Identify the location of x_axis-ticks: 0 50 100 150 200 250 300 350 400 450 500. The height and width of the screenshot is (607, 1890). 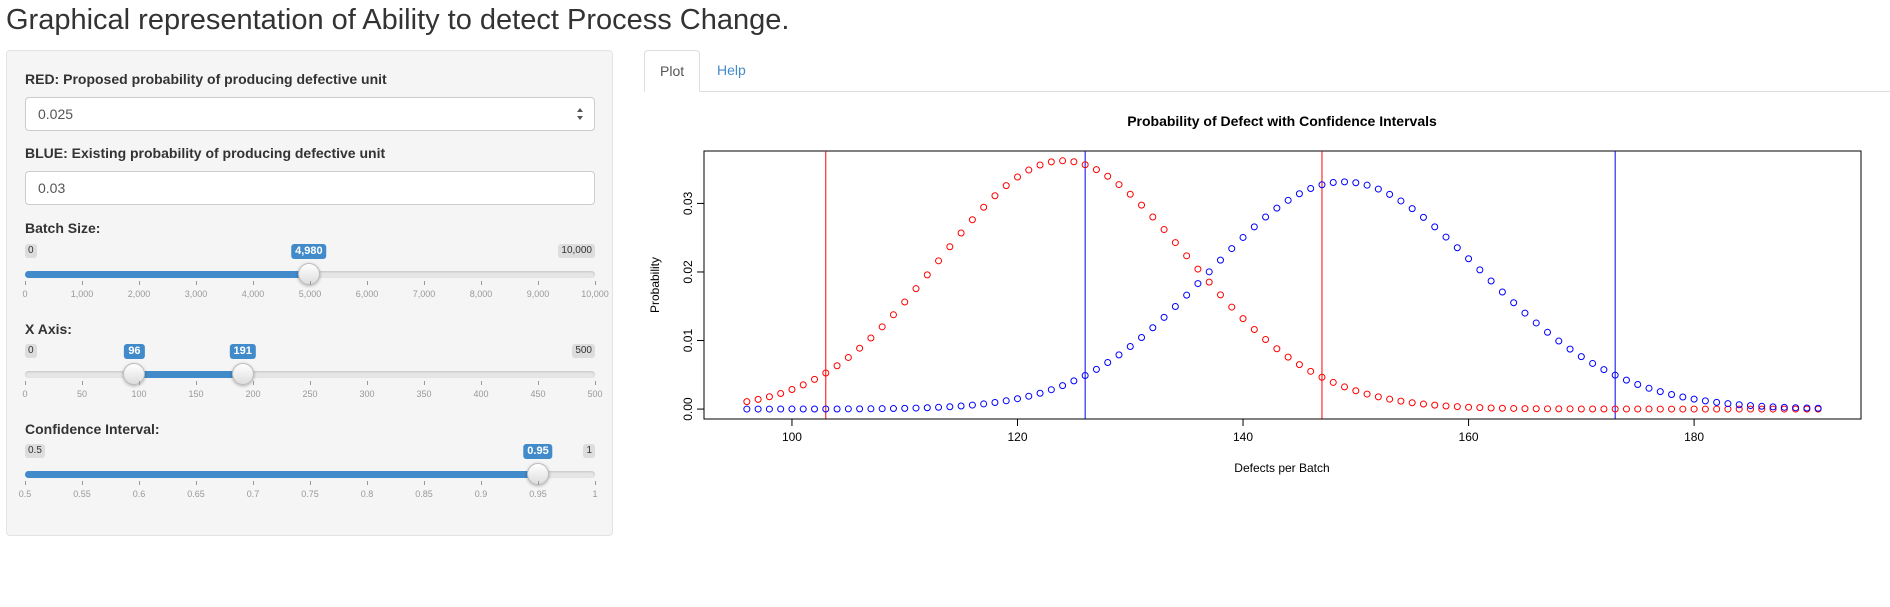
(312, 391).